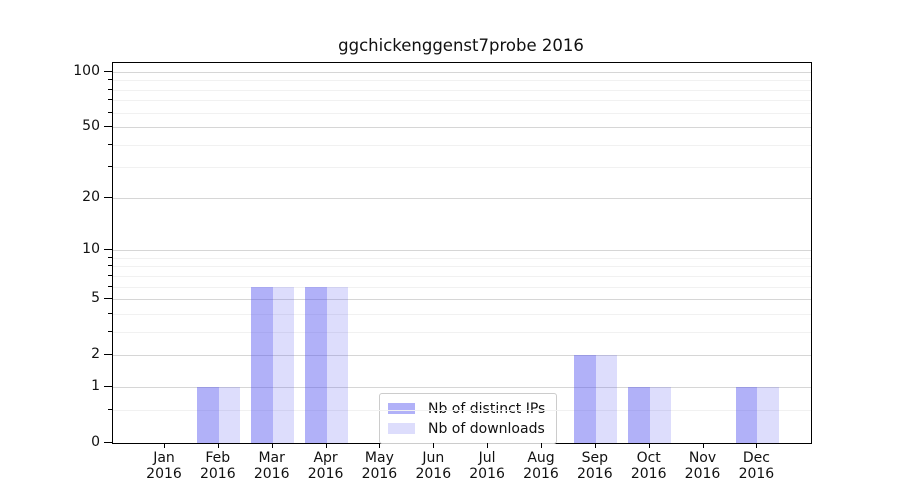  Describe the element at coordinates (433, 466) in the screenshot. I see `x-tick-label: Jun 2016` at that location.